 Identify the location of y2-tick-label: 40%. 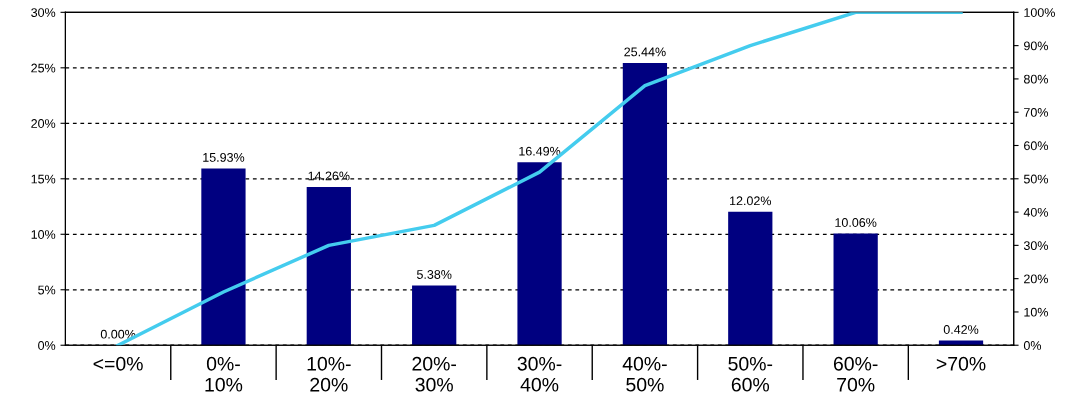
(1035, 212).